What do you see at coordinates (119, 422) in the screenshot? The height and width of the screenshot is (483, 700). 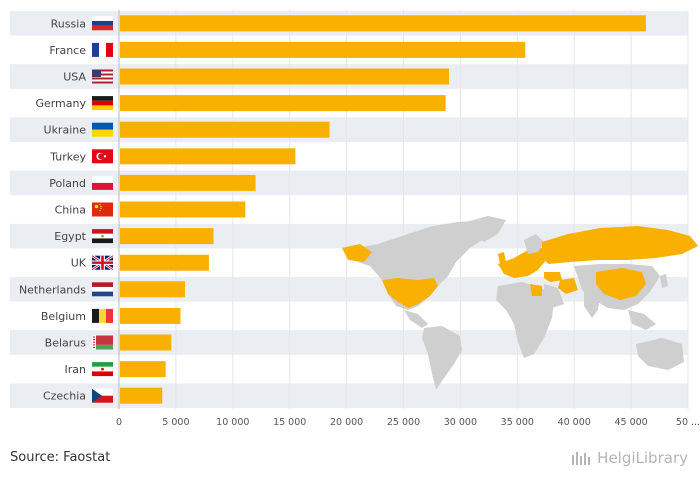 I see `x-tick-label: 0` at bounding box center [119, 422].